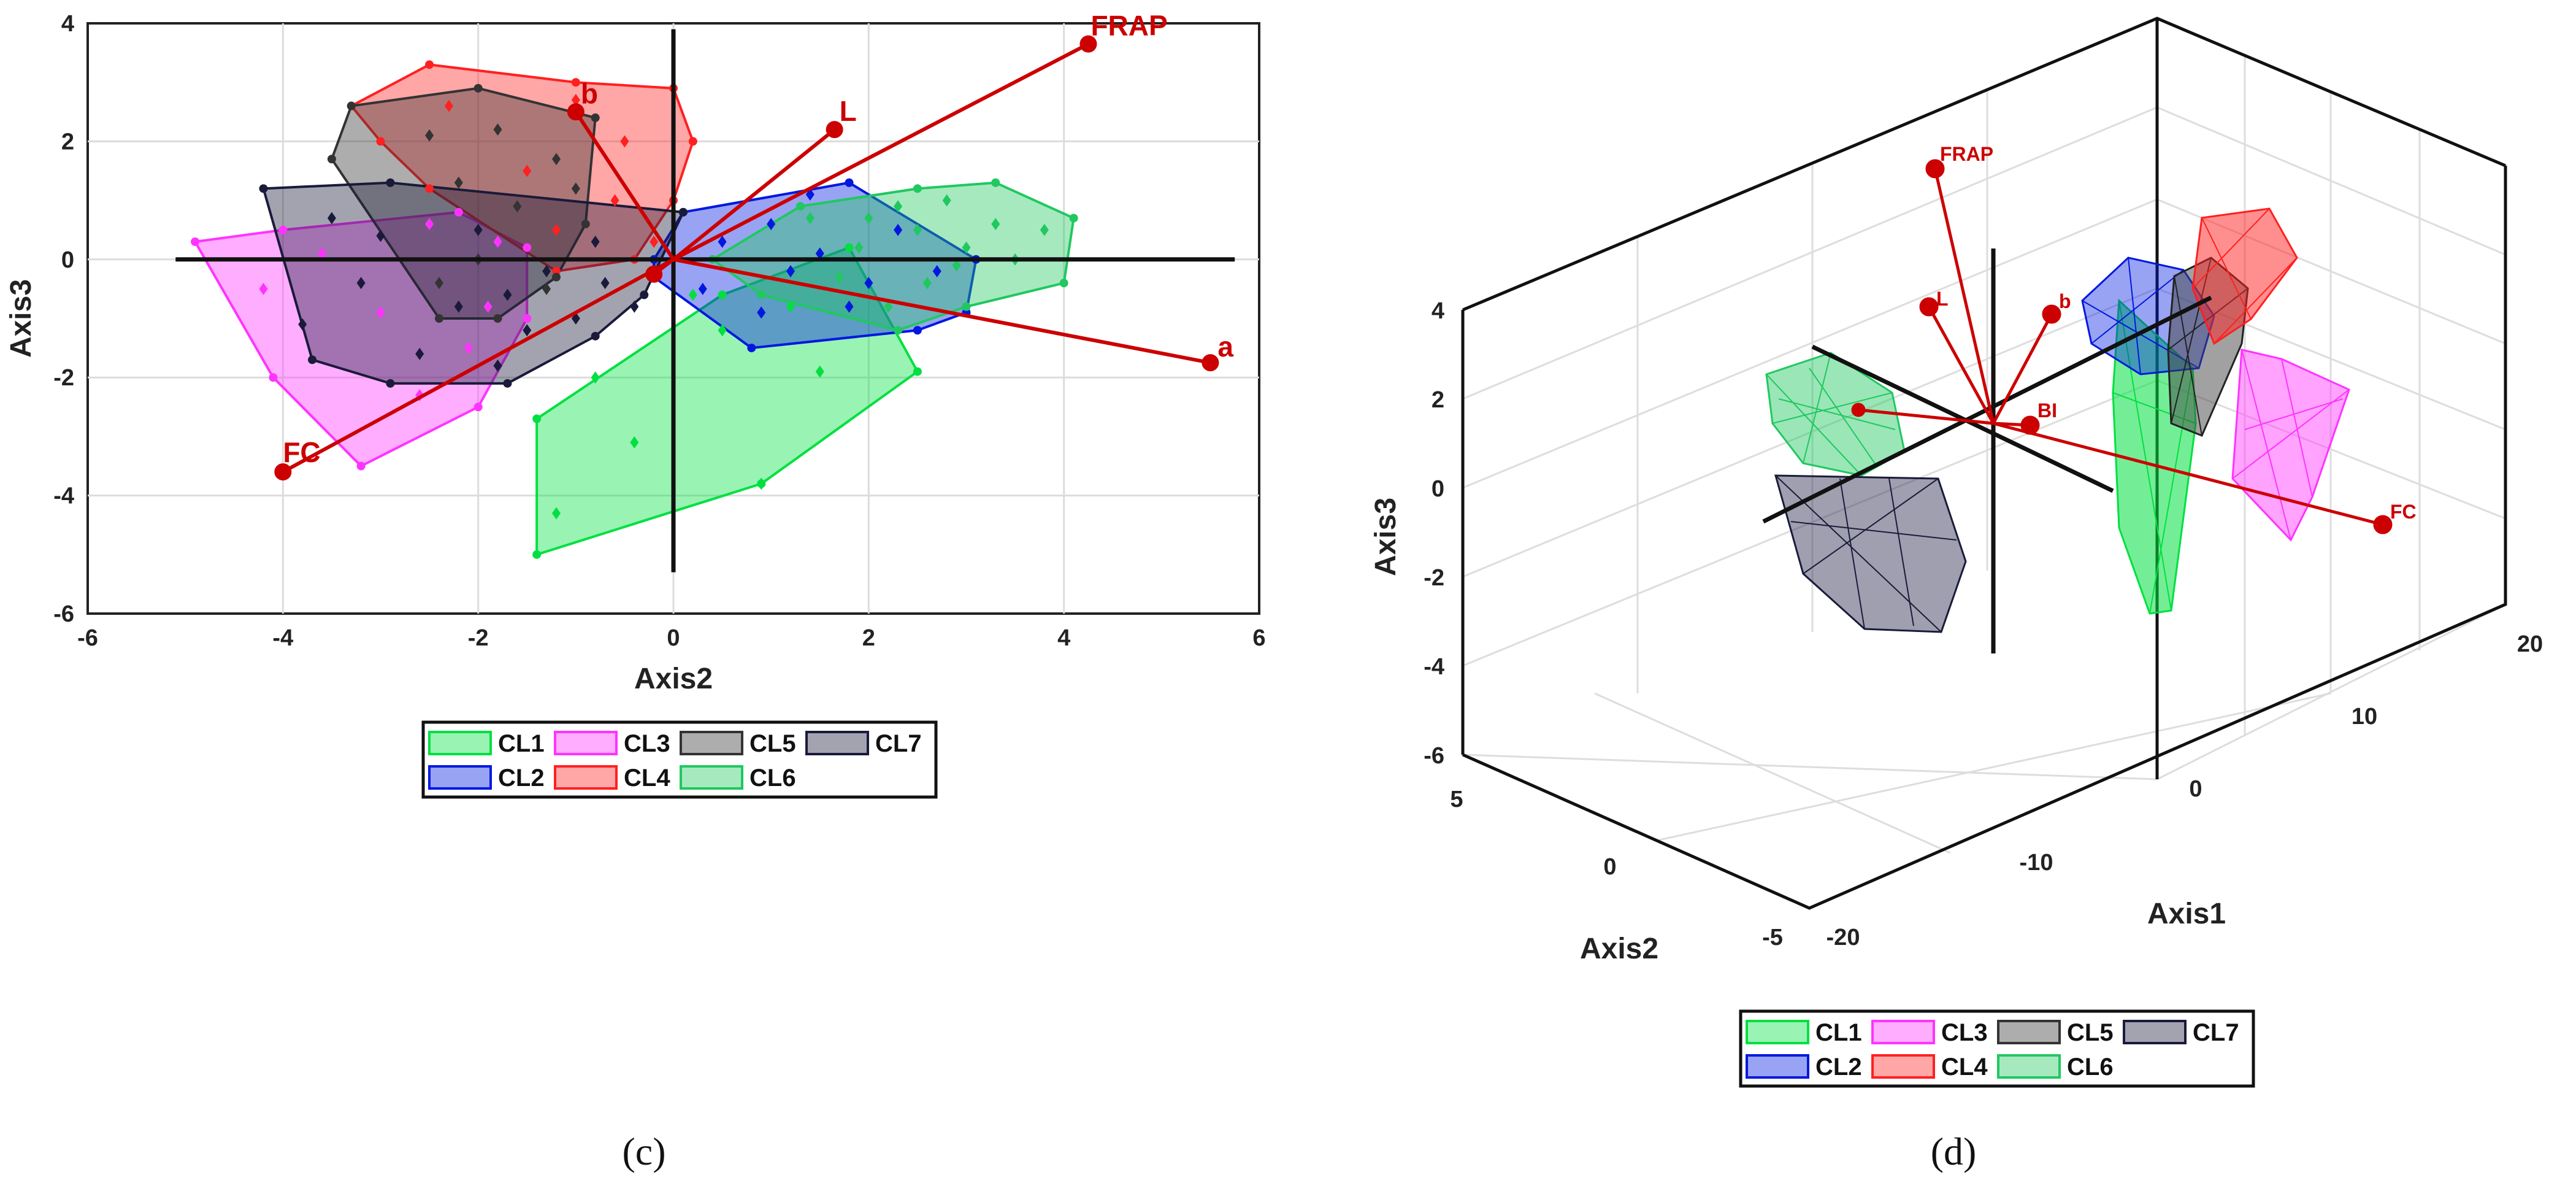 The width and height of the screenshot is (2576, 1183). Describe the element at coordinates (2403, 512) in the screenshot. I see `vector-label-3d-fc: FC` at that location.